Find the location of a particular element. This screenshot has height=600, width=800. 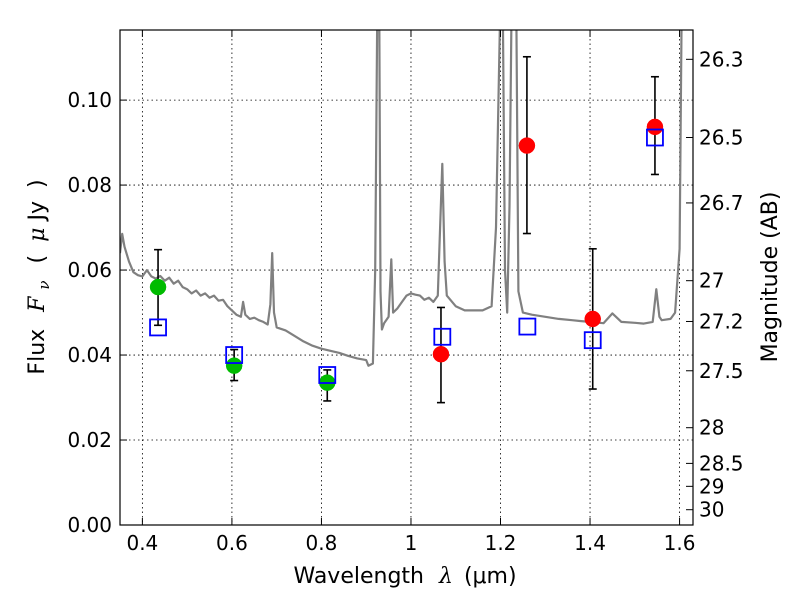

y2-tick-label: 27 is located at coordinates (711, 281).